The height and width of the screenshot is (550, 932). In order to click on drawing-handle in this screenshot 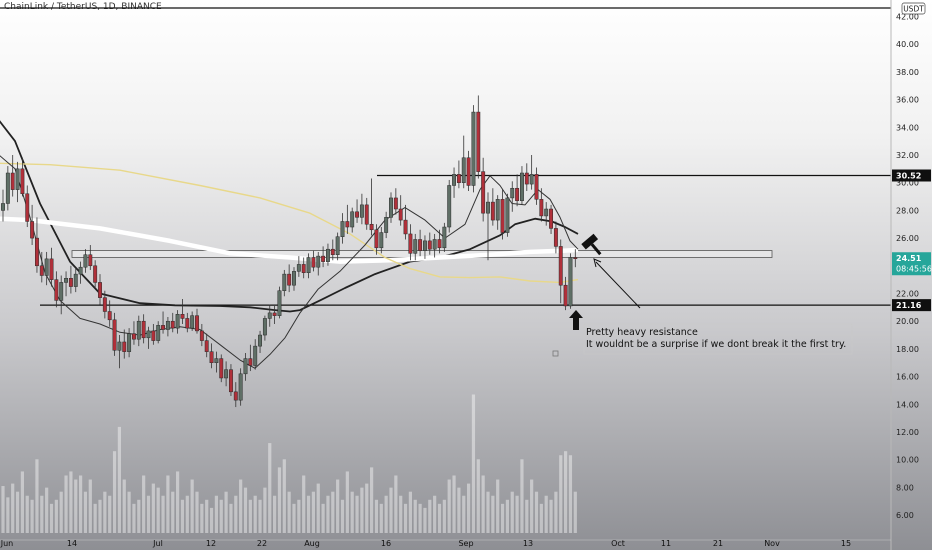, I will do `click(555, 353)`.